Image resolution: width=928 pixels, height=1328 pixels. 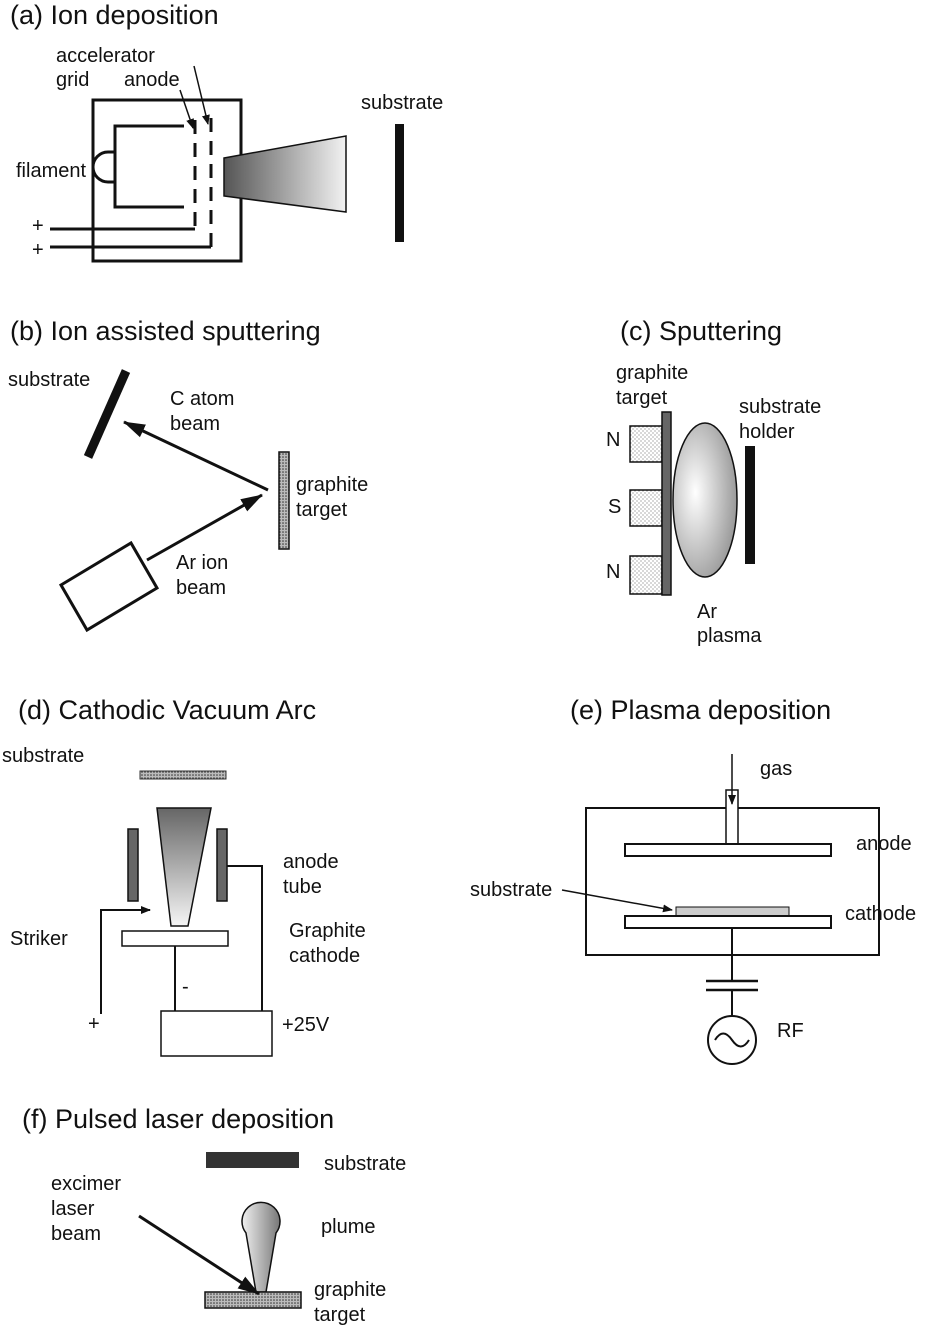 I want to click on excimer-label: excimer, so click(x=86, y=1184).